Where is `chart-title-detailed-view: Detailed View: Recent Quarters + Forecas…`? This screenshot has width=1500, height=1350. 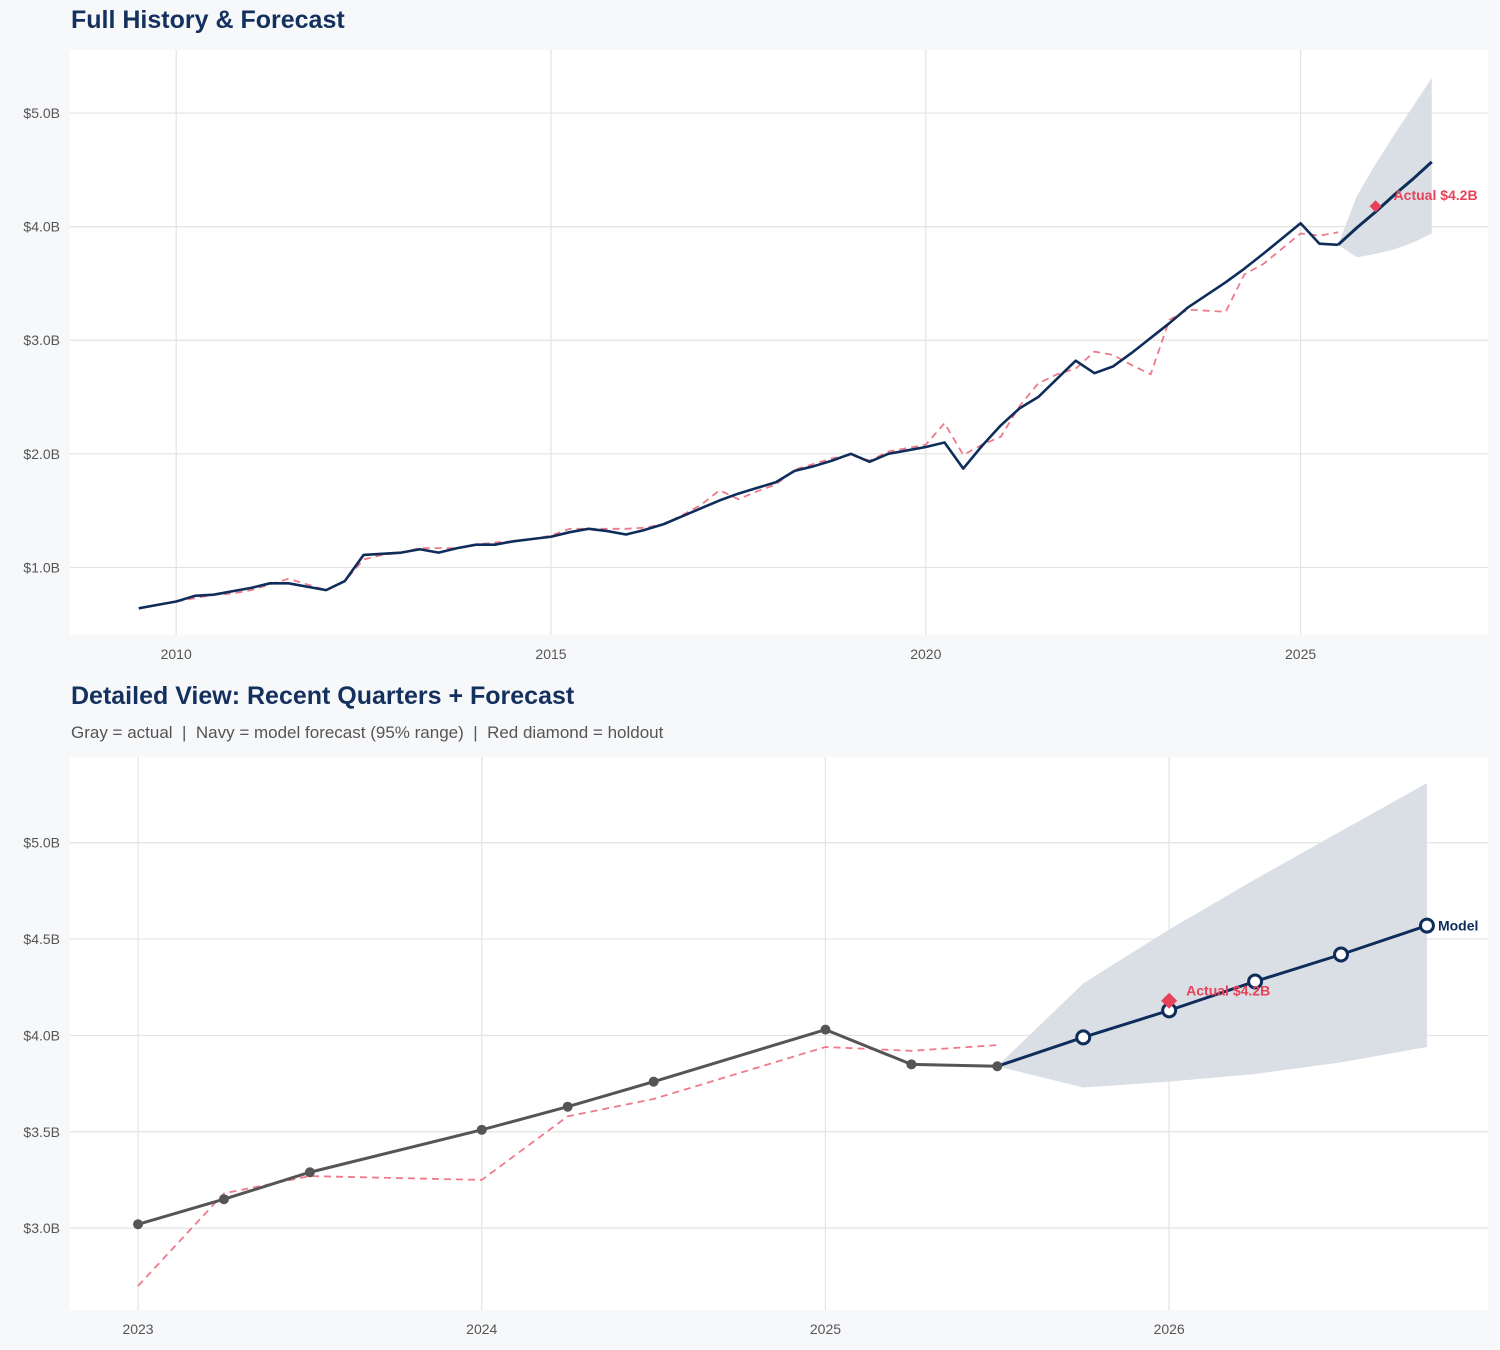
chart-title-detailed-view: Detailed View: Recent Quarters + Forecas… is located at coordinates (323, 696).